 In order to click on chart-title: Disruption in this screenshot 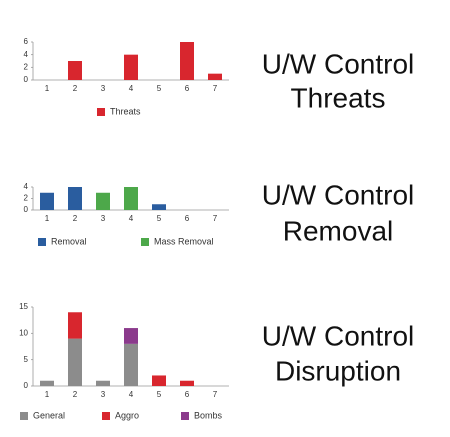, I will do `click(338, 370)`.